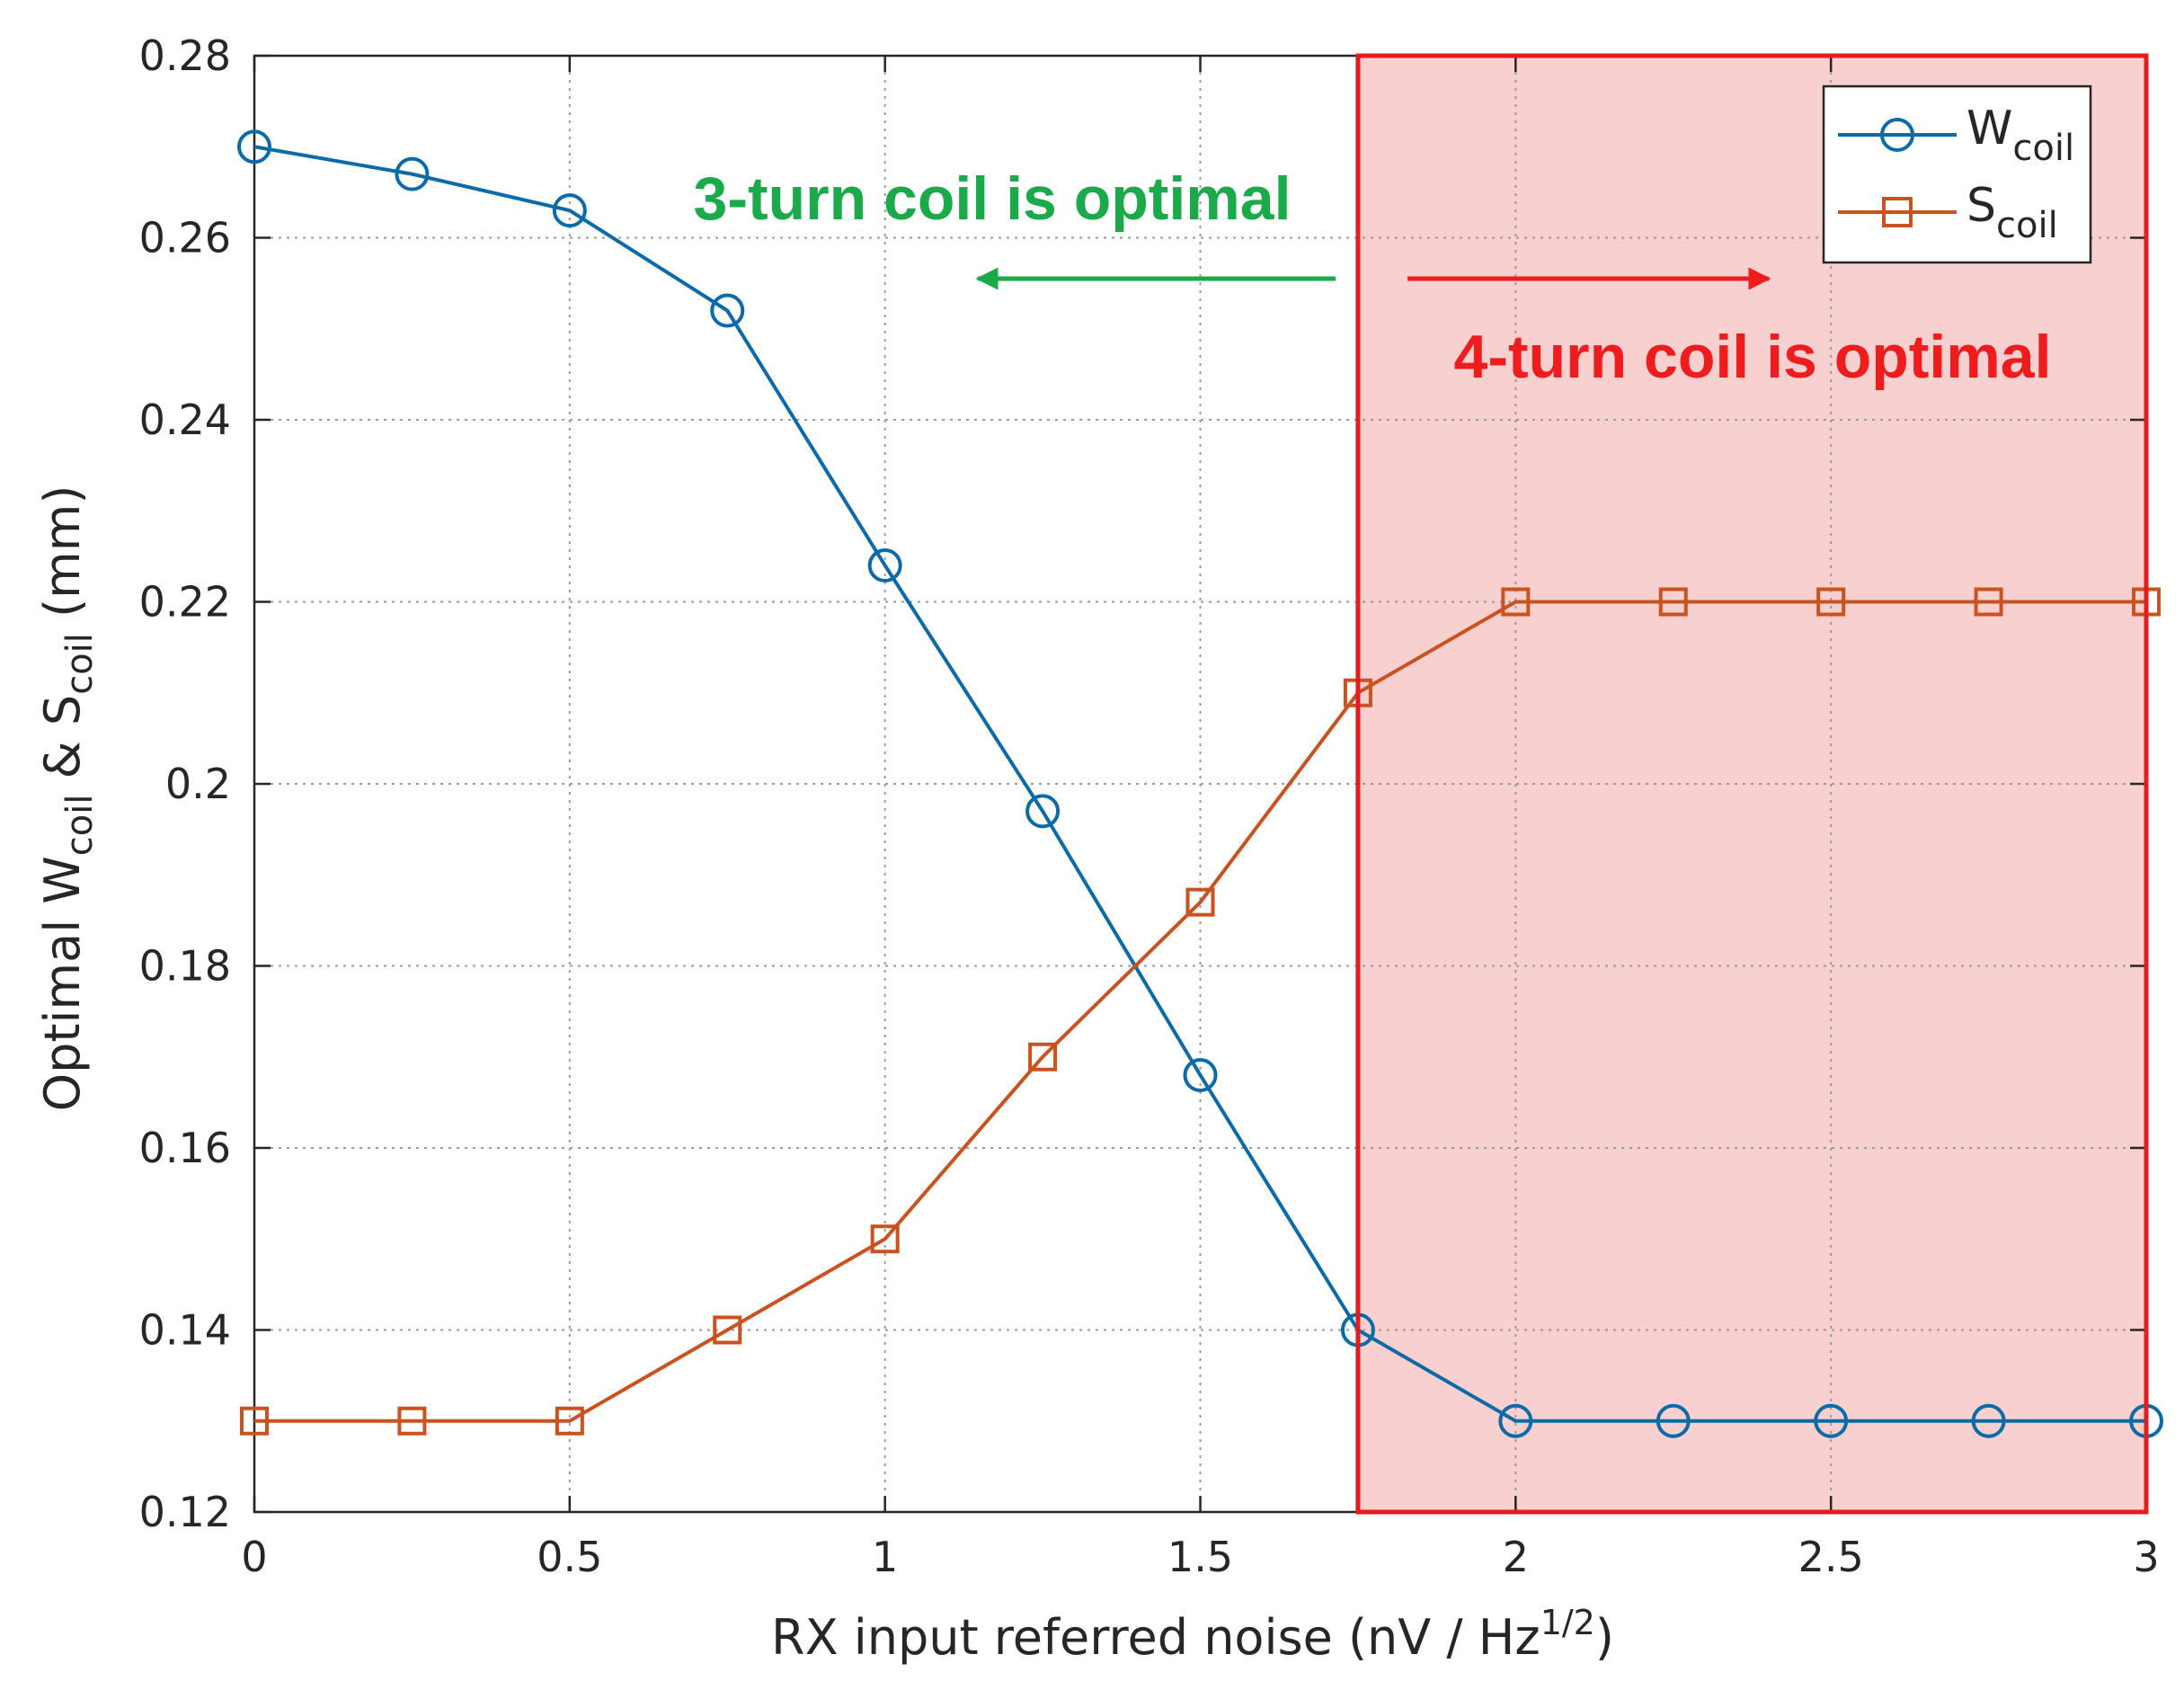 The width and height of the screenshot is (2184, 1681). Describe the element at coordinates (993, 199) in the screenshot. I see `annotation-3turn: 3-turn coil is optimal` at that location.